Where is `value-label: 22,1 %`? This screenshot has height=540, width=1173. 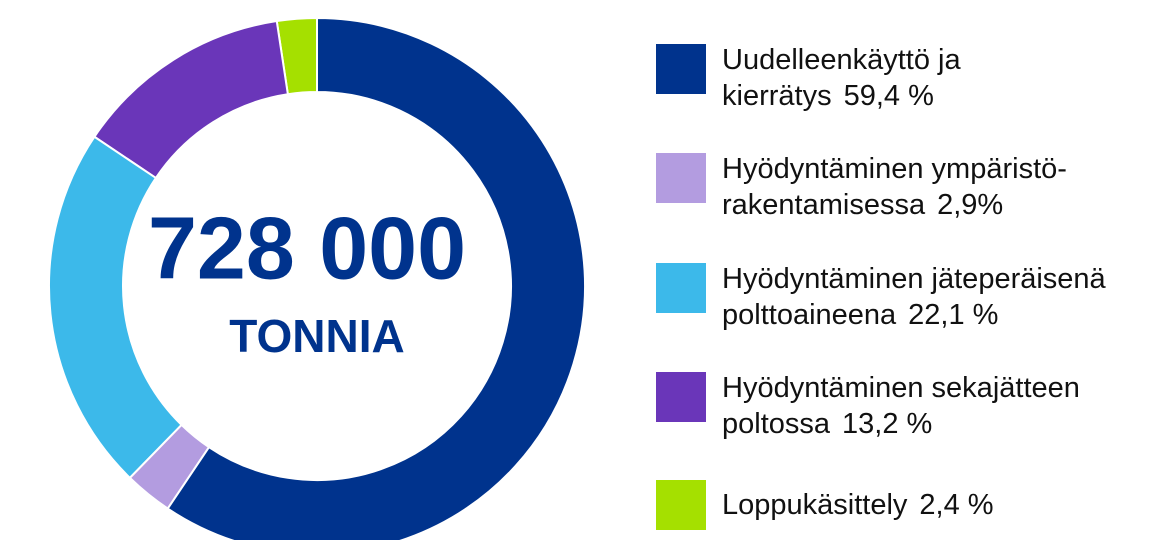
value-label: 22,1 % is located at coordinates (953, 315).